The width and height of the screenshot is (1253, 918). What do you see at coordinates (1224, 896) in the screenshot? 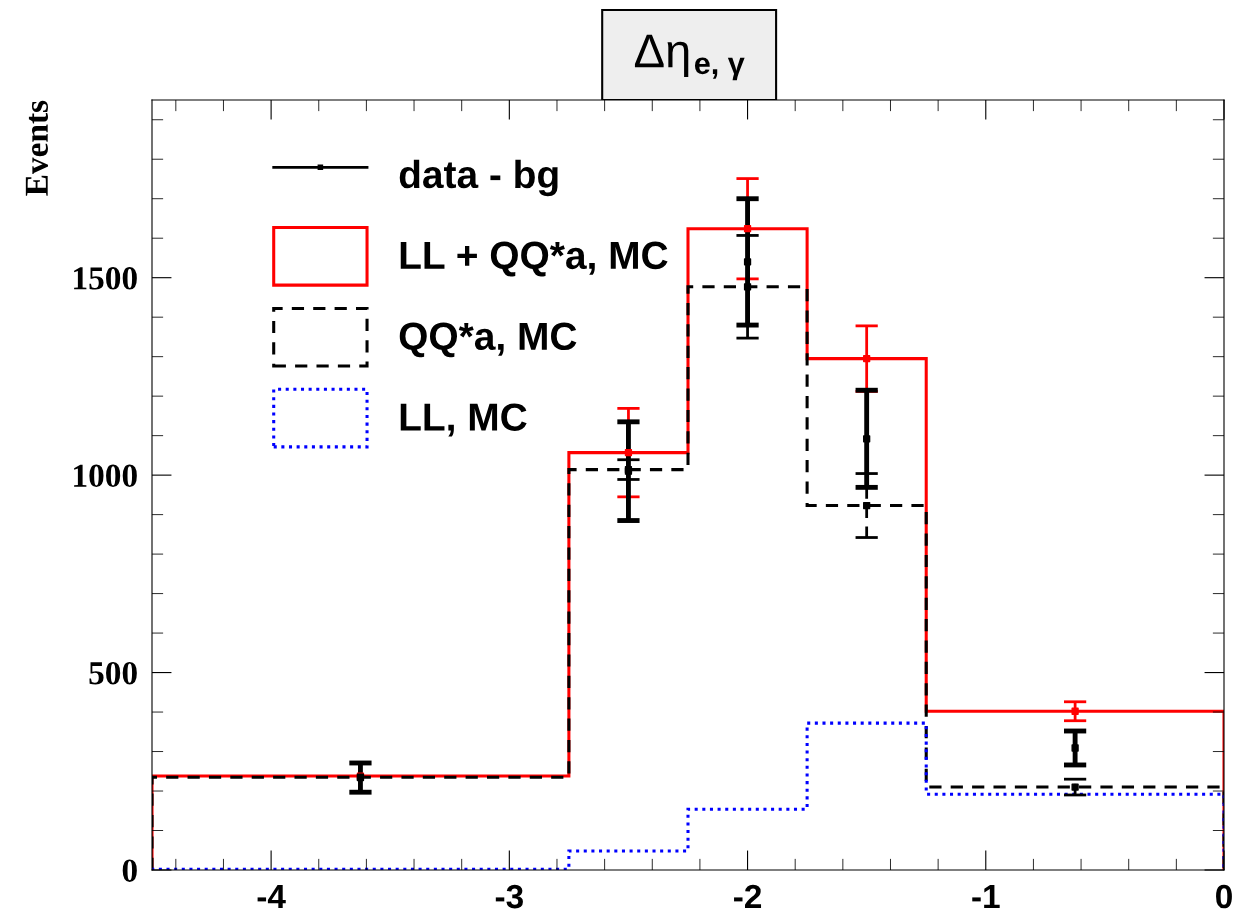
I see `x-tick-label: 0` at bounding box center [1224, 896].